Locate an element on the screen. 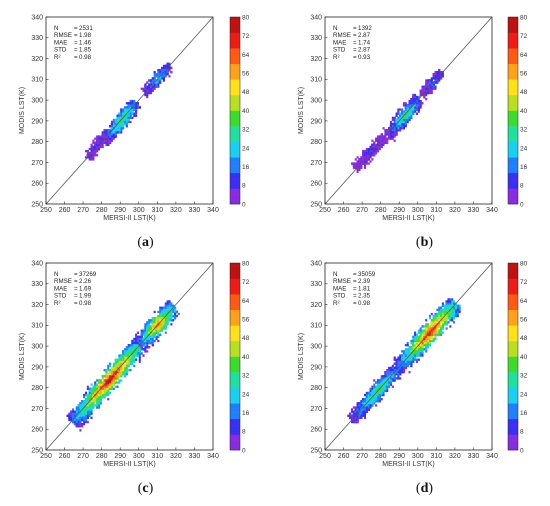  caption-letter: a is located at coordinates (145, 242).